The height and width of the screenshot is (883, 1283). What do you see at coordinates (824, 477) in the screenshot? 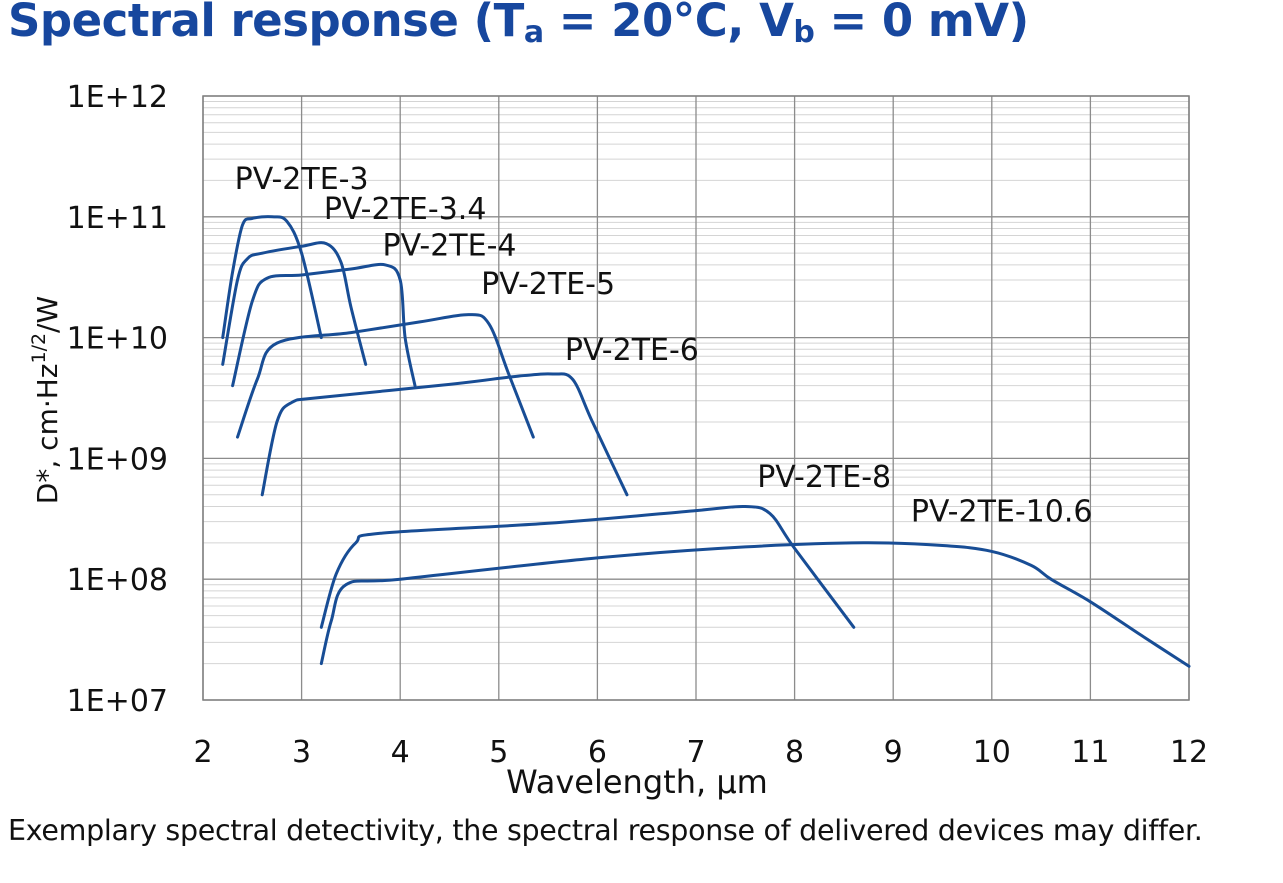
I see `series-label-pv-2te-8: PV-2TE-8` at bounding box center [824, 477].